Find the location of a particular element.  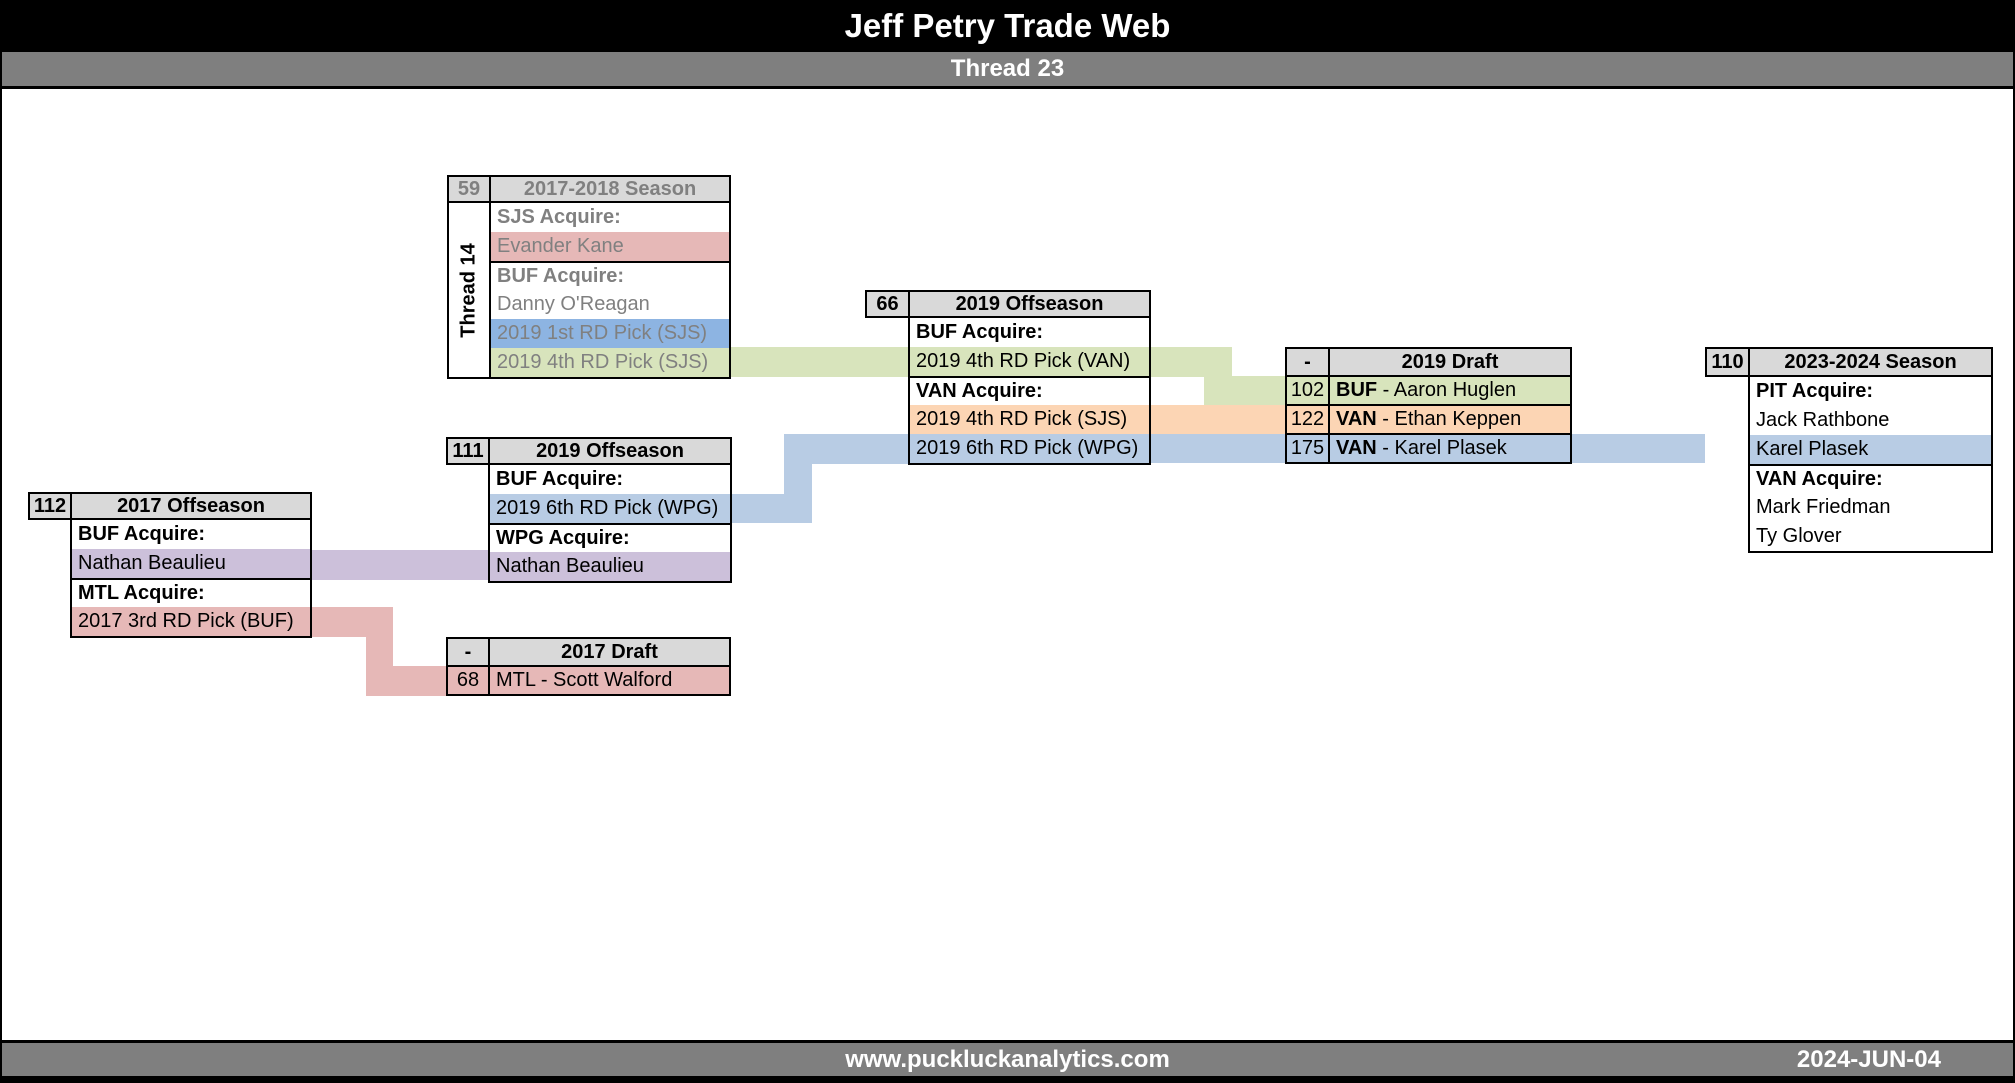

ribbon-pink-box112-top is located at coordinates (352, 622).